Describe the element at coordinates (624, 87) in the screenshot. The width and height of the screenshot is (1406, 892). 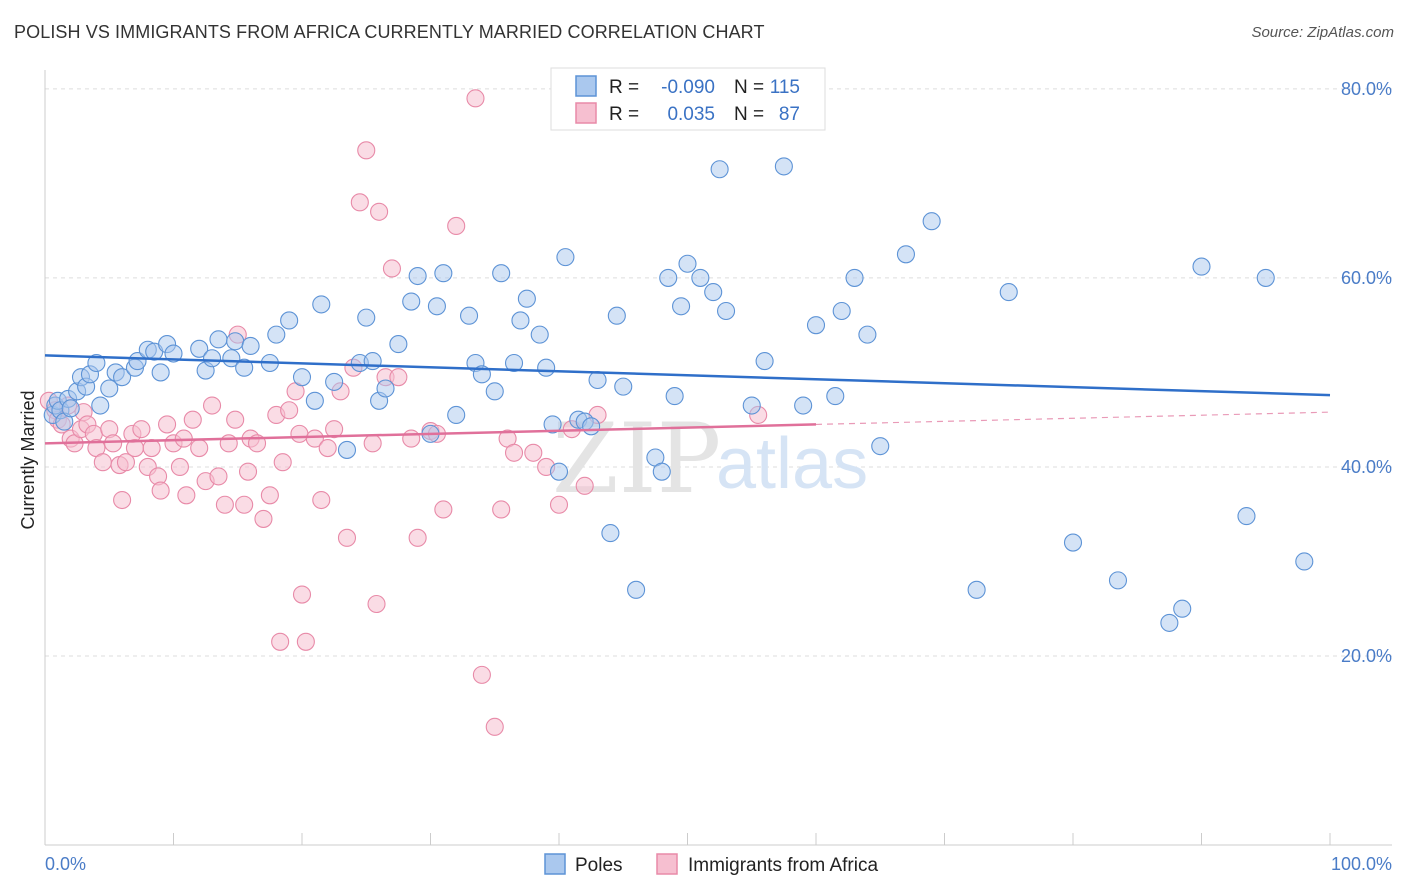
I see `legend-r-label: R =` at that location.